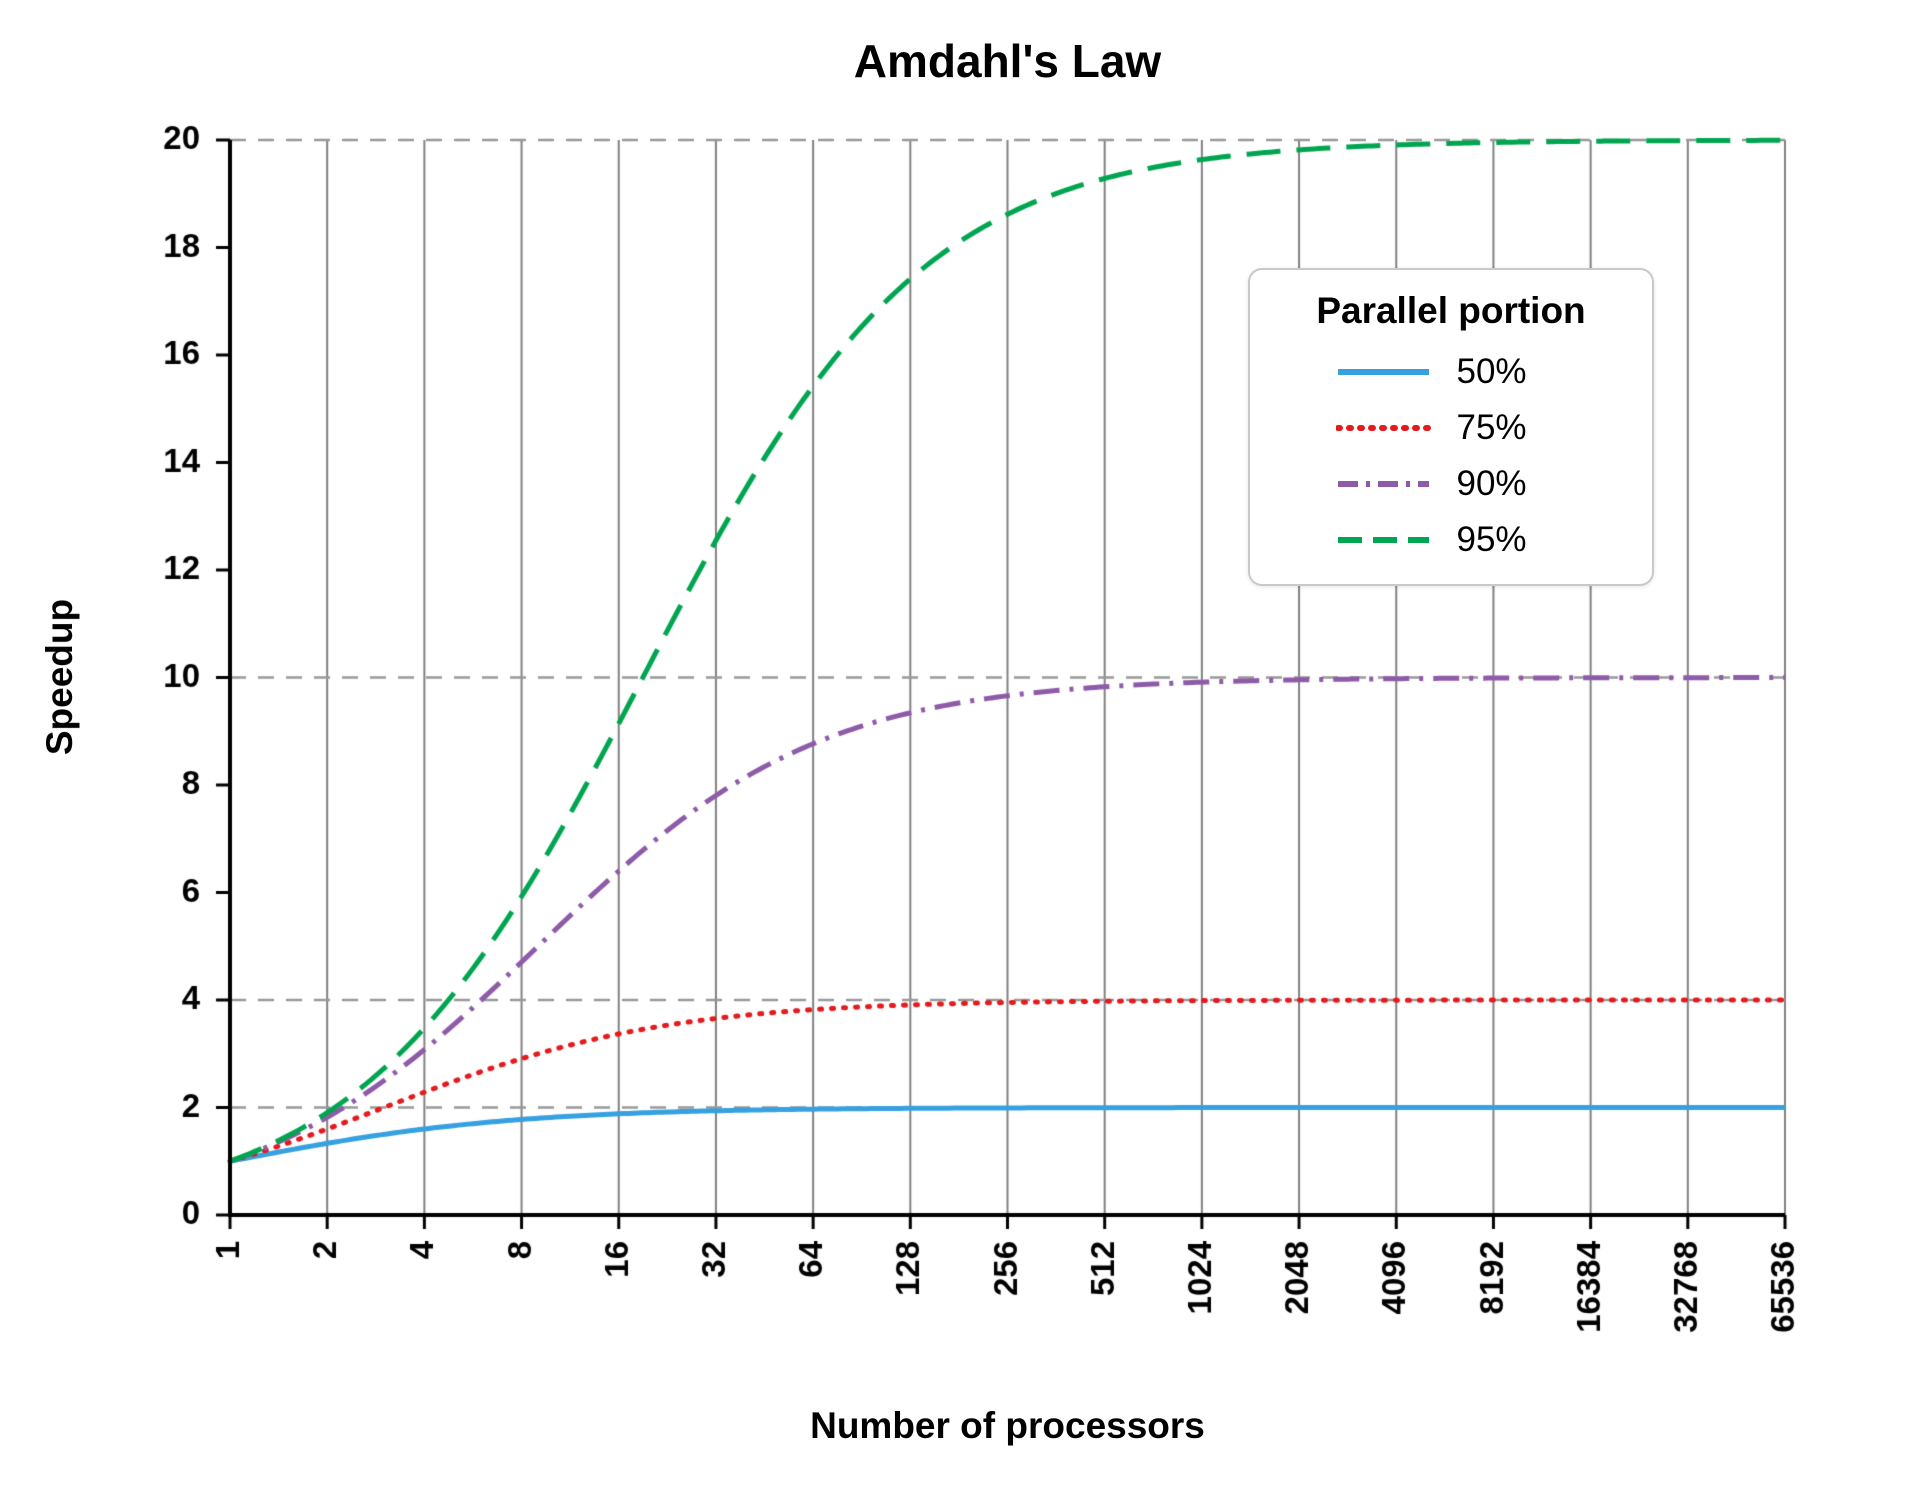  What do you see at coordinates (1491, 427) in the screenshot?
I see `legend-entry-label: 75%` at bounding box center [1491, 427].